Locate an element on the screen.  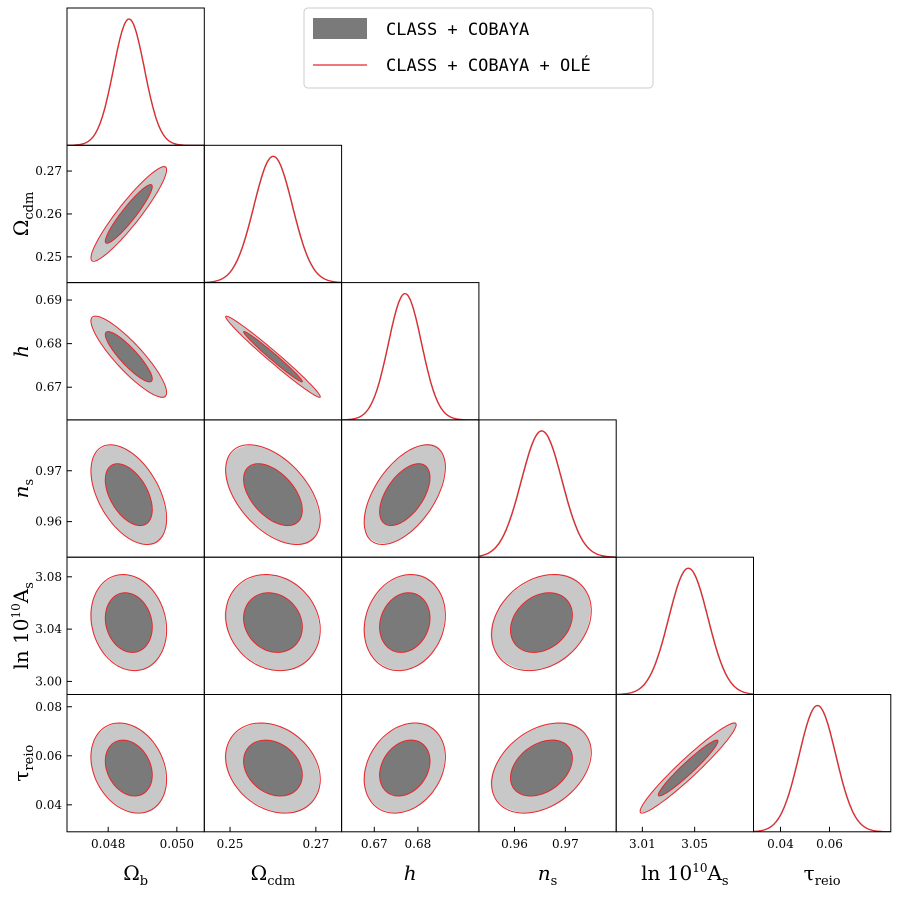
panel-omega_cdm-vs-tau_reio is located at coordinates (273, 763).